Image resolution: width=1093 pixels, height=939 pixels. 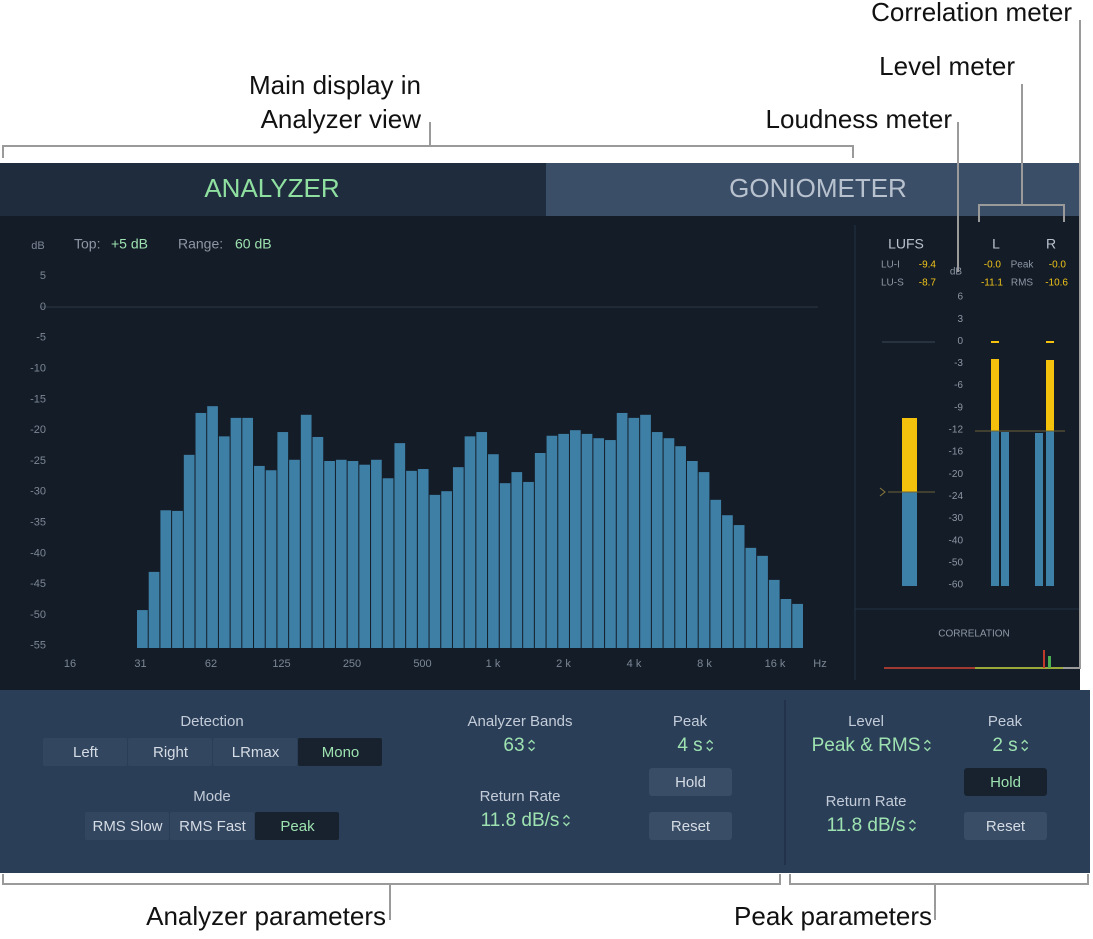 What do you see at coordinates (38, 492) in the screenshot?
I see `y-tick-label: -30` at bounding box center [38, 492].